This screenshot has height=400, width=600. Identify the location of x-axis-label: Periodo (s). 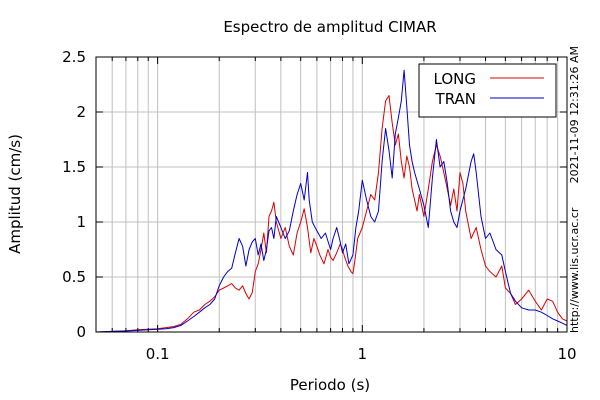
(330, 385).